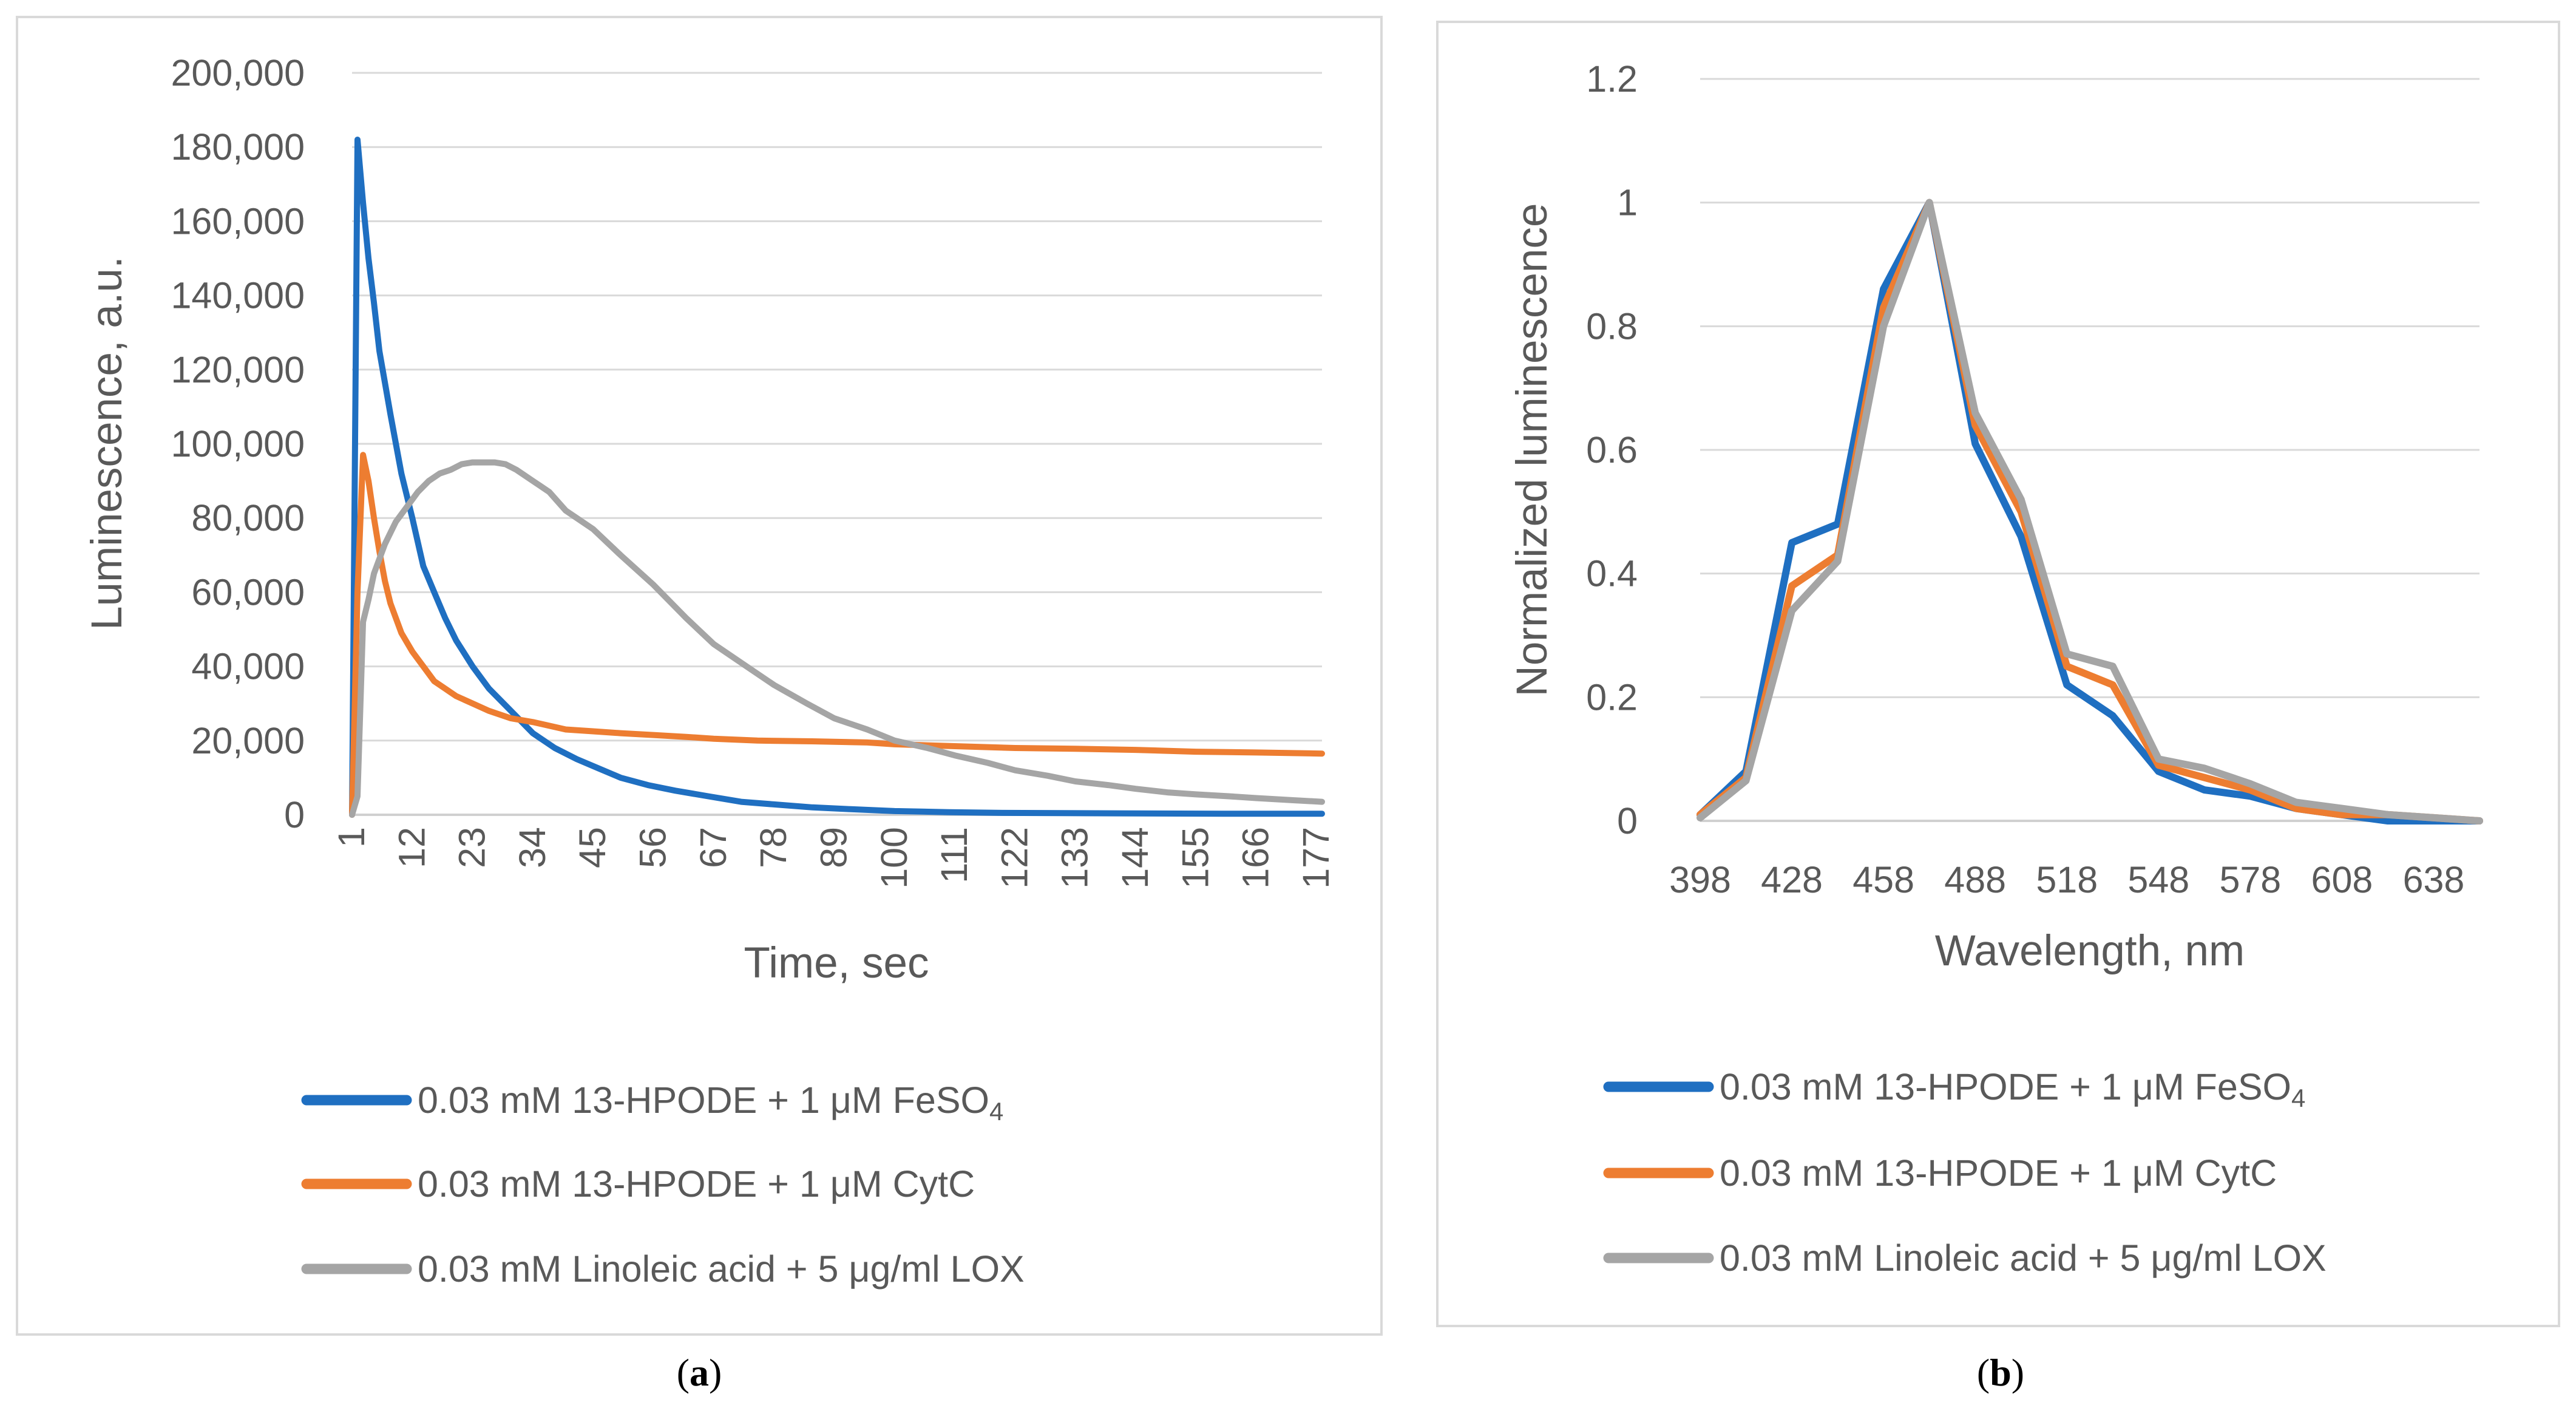 Image resolution: width=2576 pixels, height=1411 pixels. I want to click on panel-a-legend-label-3: 0.03 mM Linoleic acid + 5 μg/ml LOX, so click(722, 1269).